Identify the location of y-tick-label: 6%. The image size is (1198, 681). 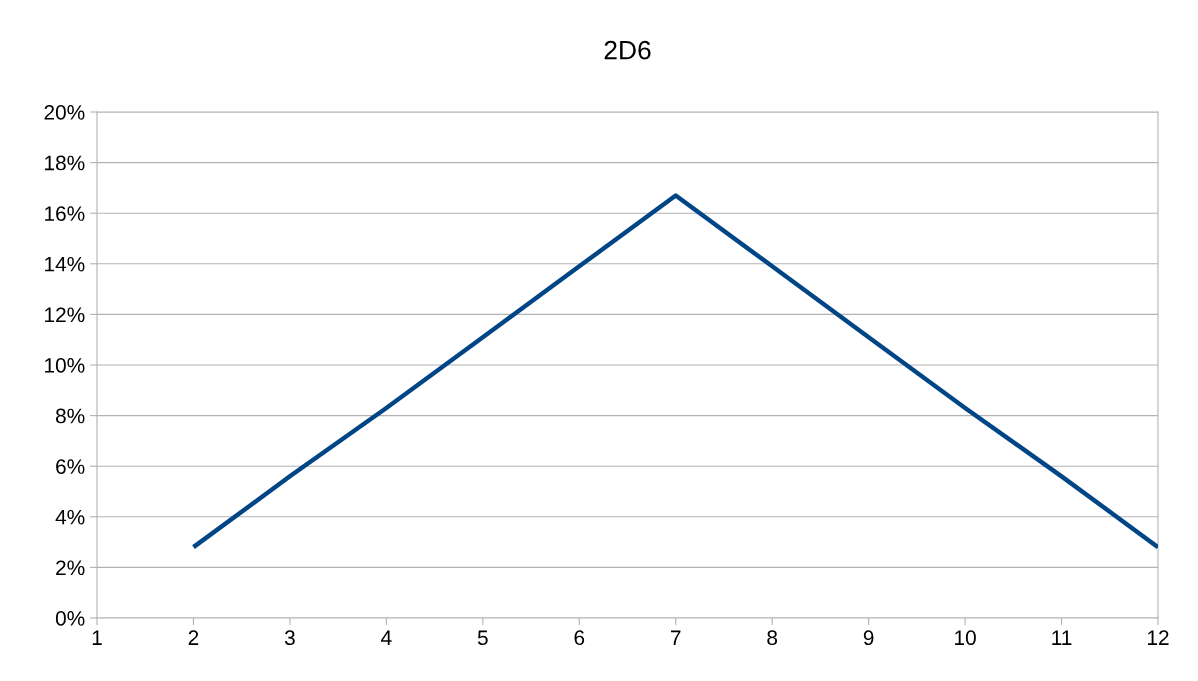
(70, 466).